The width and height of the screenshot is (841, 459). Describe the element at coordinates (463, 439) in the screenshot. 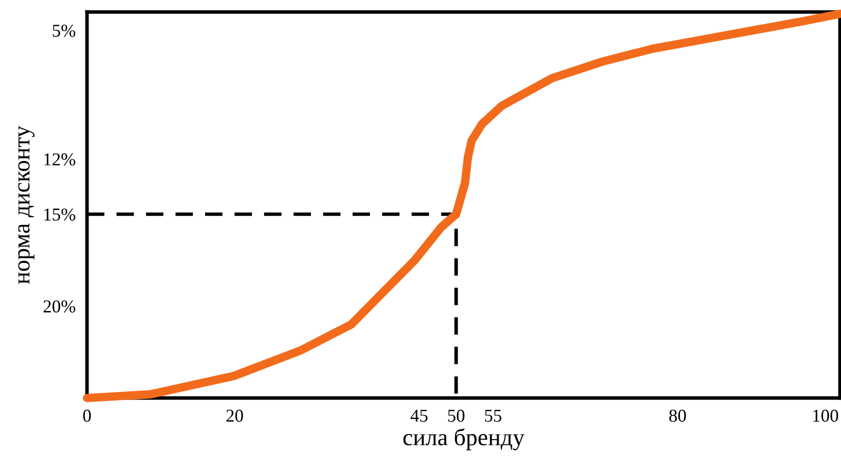

I see `x-axis-title: сила бренду` at that location.